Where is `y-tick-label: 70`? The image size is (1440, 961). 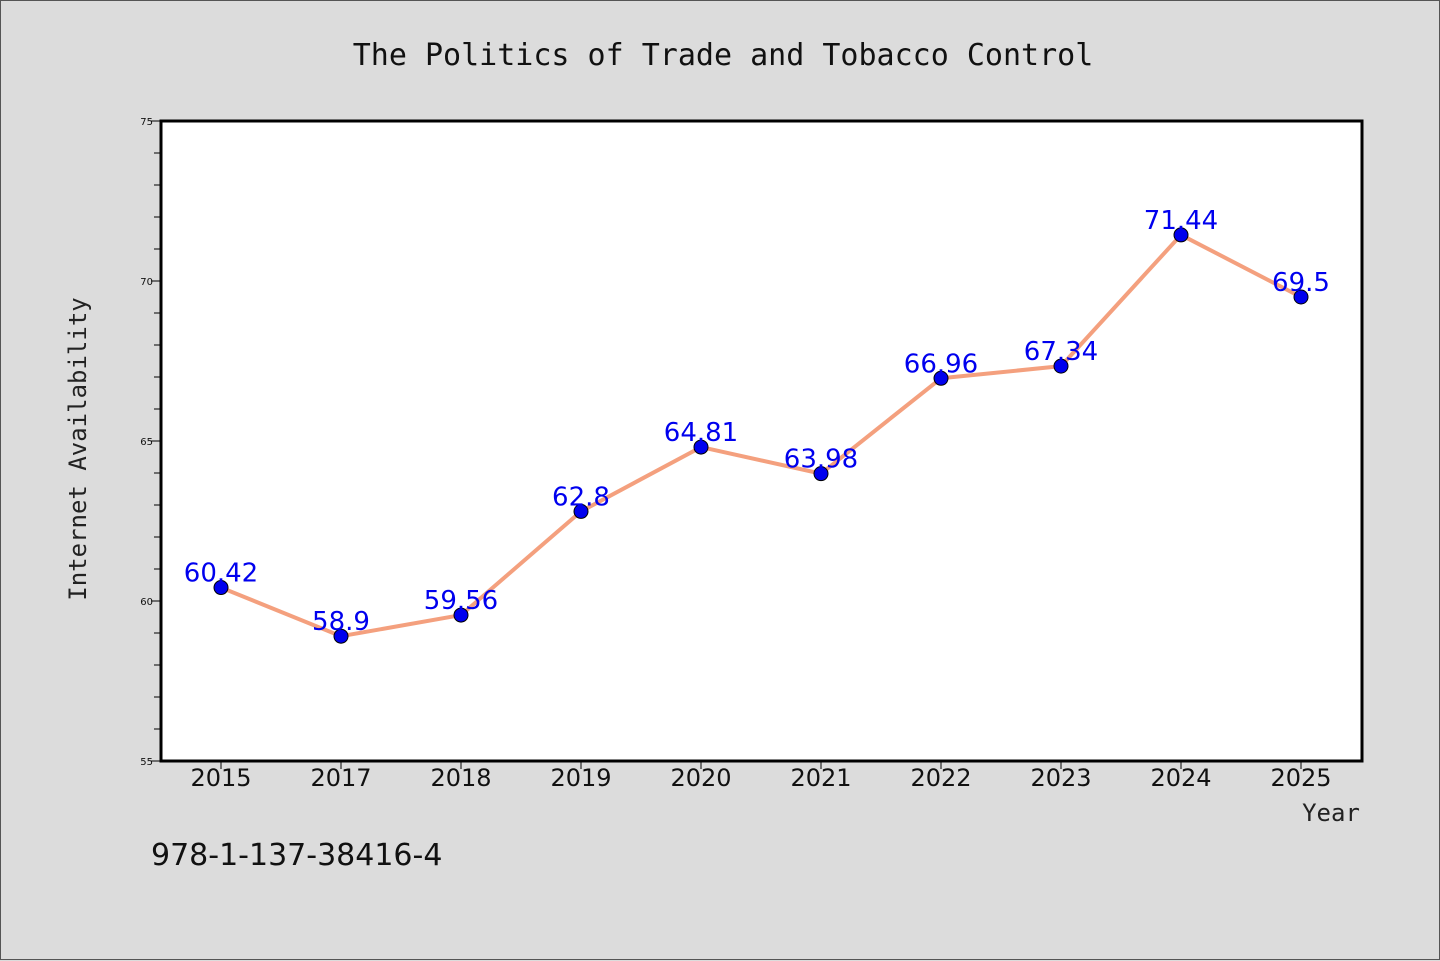
y-tick-label: 70 is located at coordinates (146, 282).